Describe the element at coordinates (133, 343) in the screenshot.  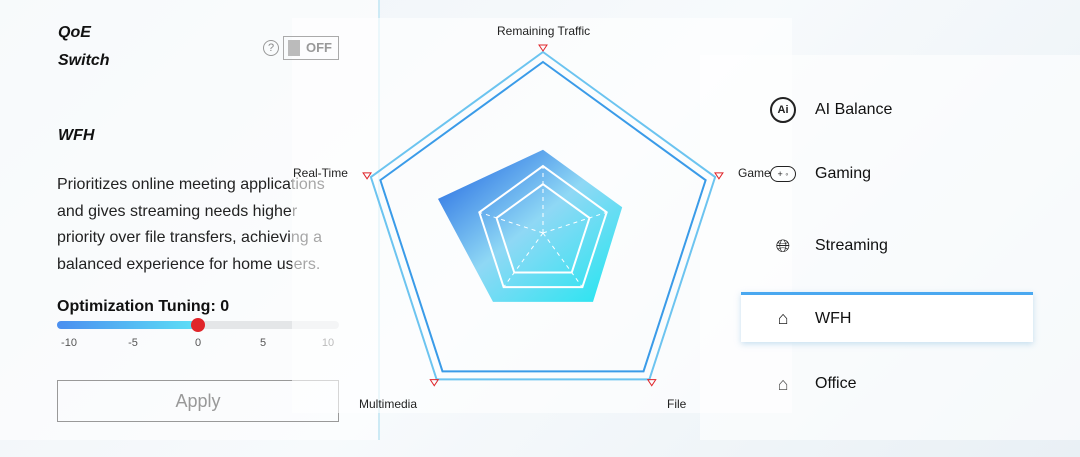
I see `tick-label: -5` at that location.